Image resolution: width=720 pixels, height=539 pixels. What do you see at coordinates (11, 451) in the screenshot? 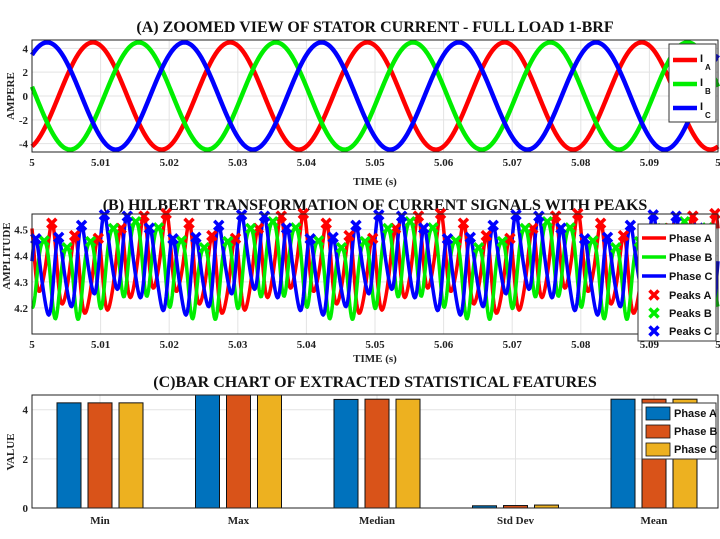
I see `panel-c-y-label: VALUE` at bounding box center [11, 451].